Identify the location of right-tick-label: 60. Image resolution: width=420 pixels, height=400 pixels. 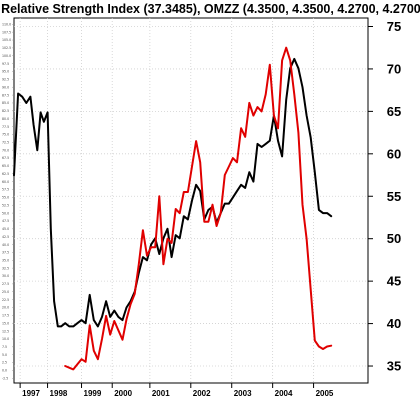
(394, 153).